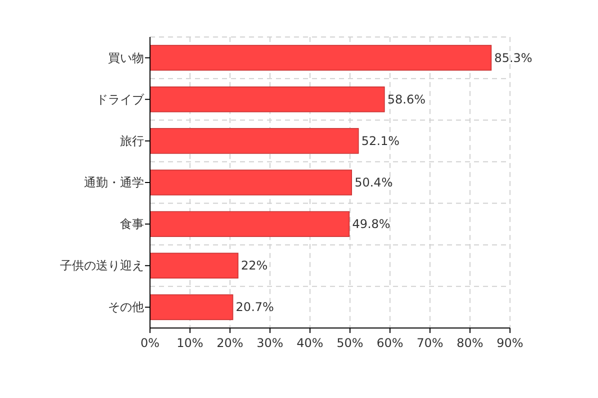  I want to click on data-label: 52.1%, so click(380, 141).